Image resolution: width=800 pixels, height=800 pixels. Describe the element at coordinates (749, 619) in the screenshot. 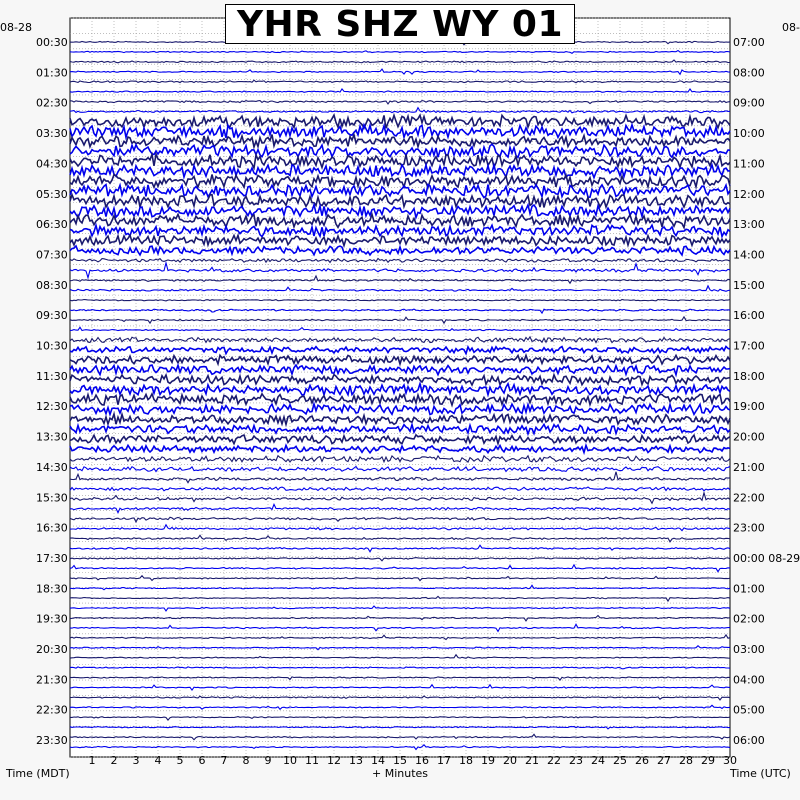

I see `right-time-label: 02:00` at that location.